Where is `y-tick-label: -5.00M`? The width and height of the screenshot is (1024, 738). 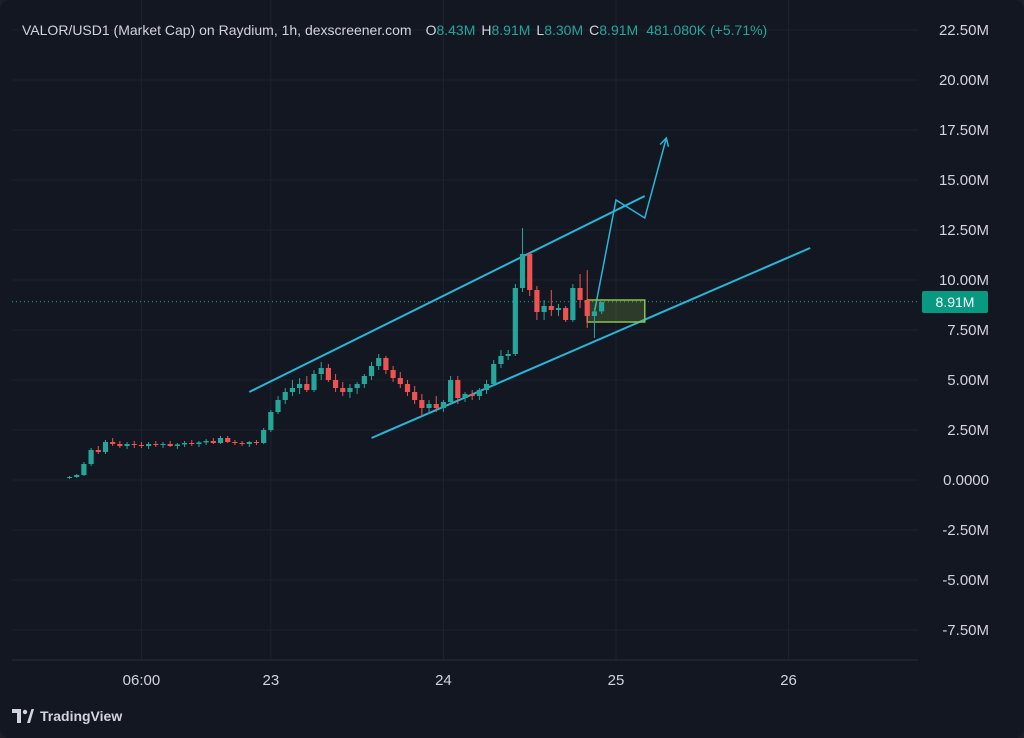
y-tick-label: -5.00M is located at coordinates (965, 580).